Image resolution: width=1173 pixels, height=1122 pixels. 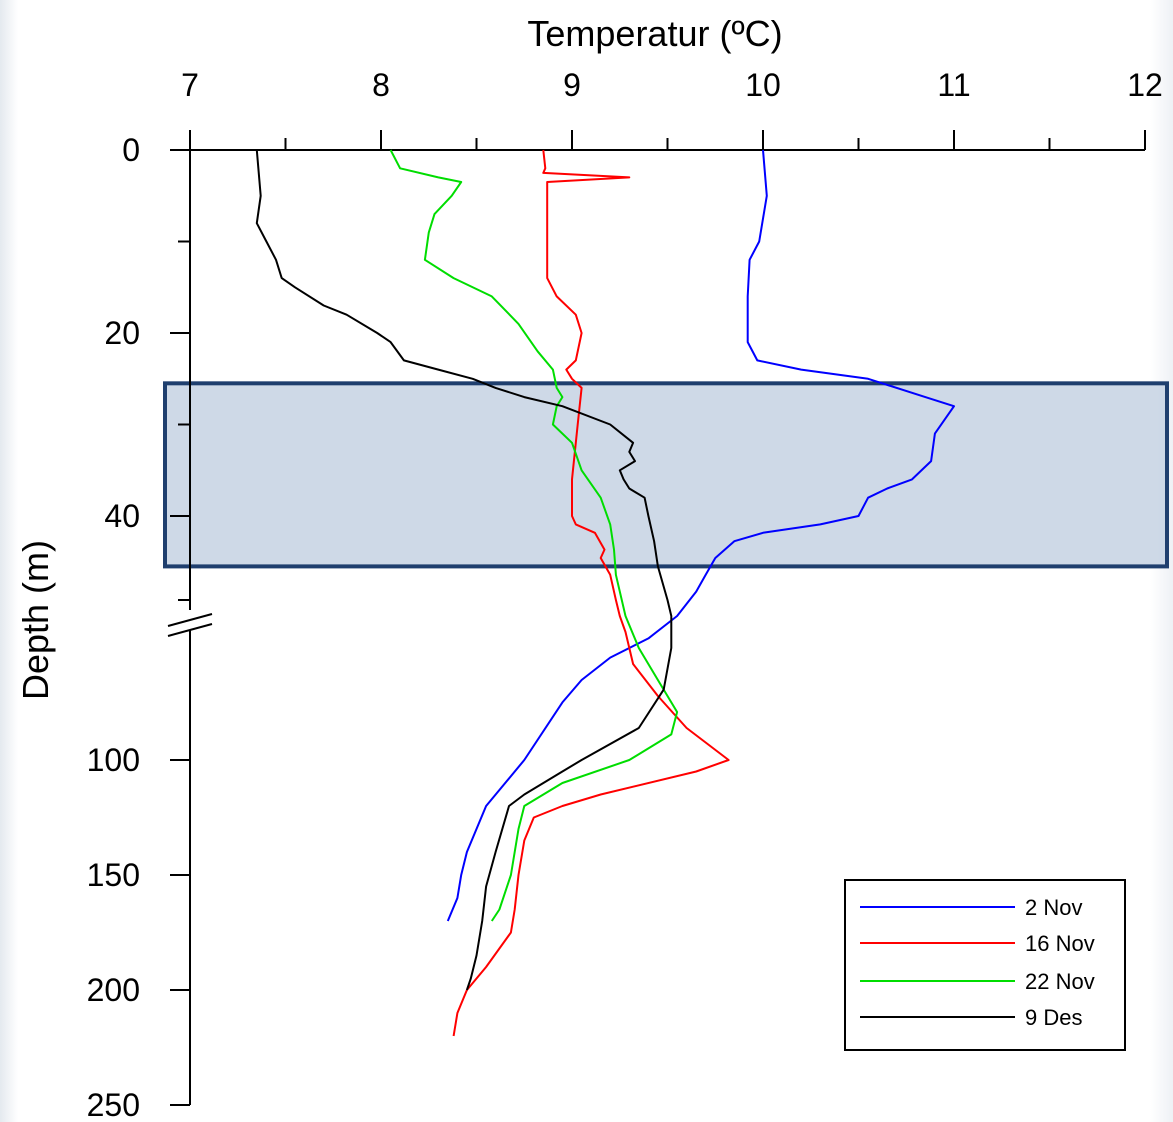 I want to click on legend: 2 Nov 16 Nov 22 Nov 9 Des, so click(x=985, y=965).